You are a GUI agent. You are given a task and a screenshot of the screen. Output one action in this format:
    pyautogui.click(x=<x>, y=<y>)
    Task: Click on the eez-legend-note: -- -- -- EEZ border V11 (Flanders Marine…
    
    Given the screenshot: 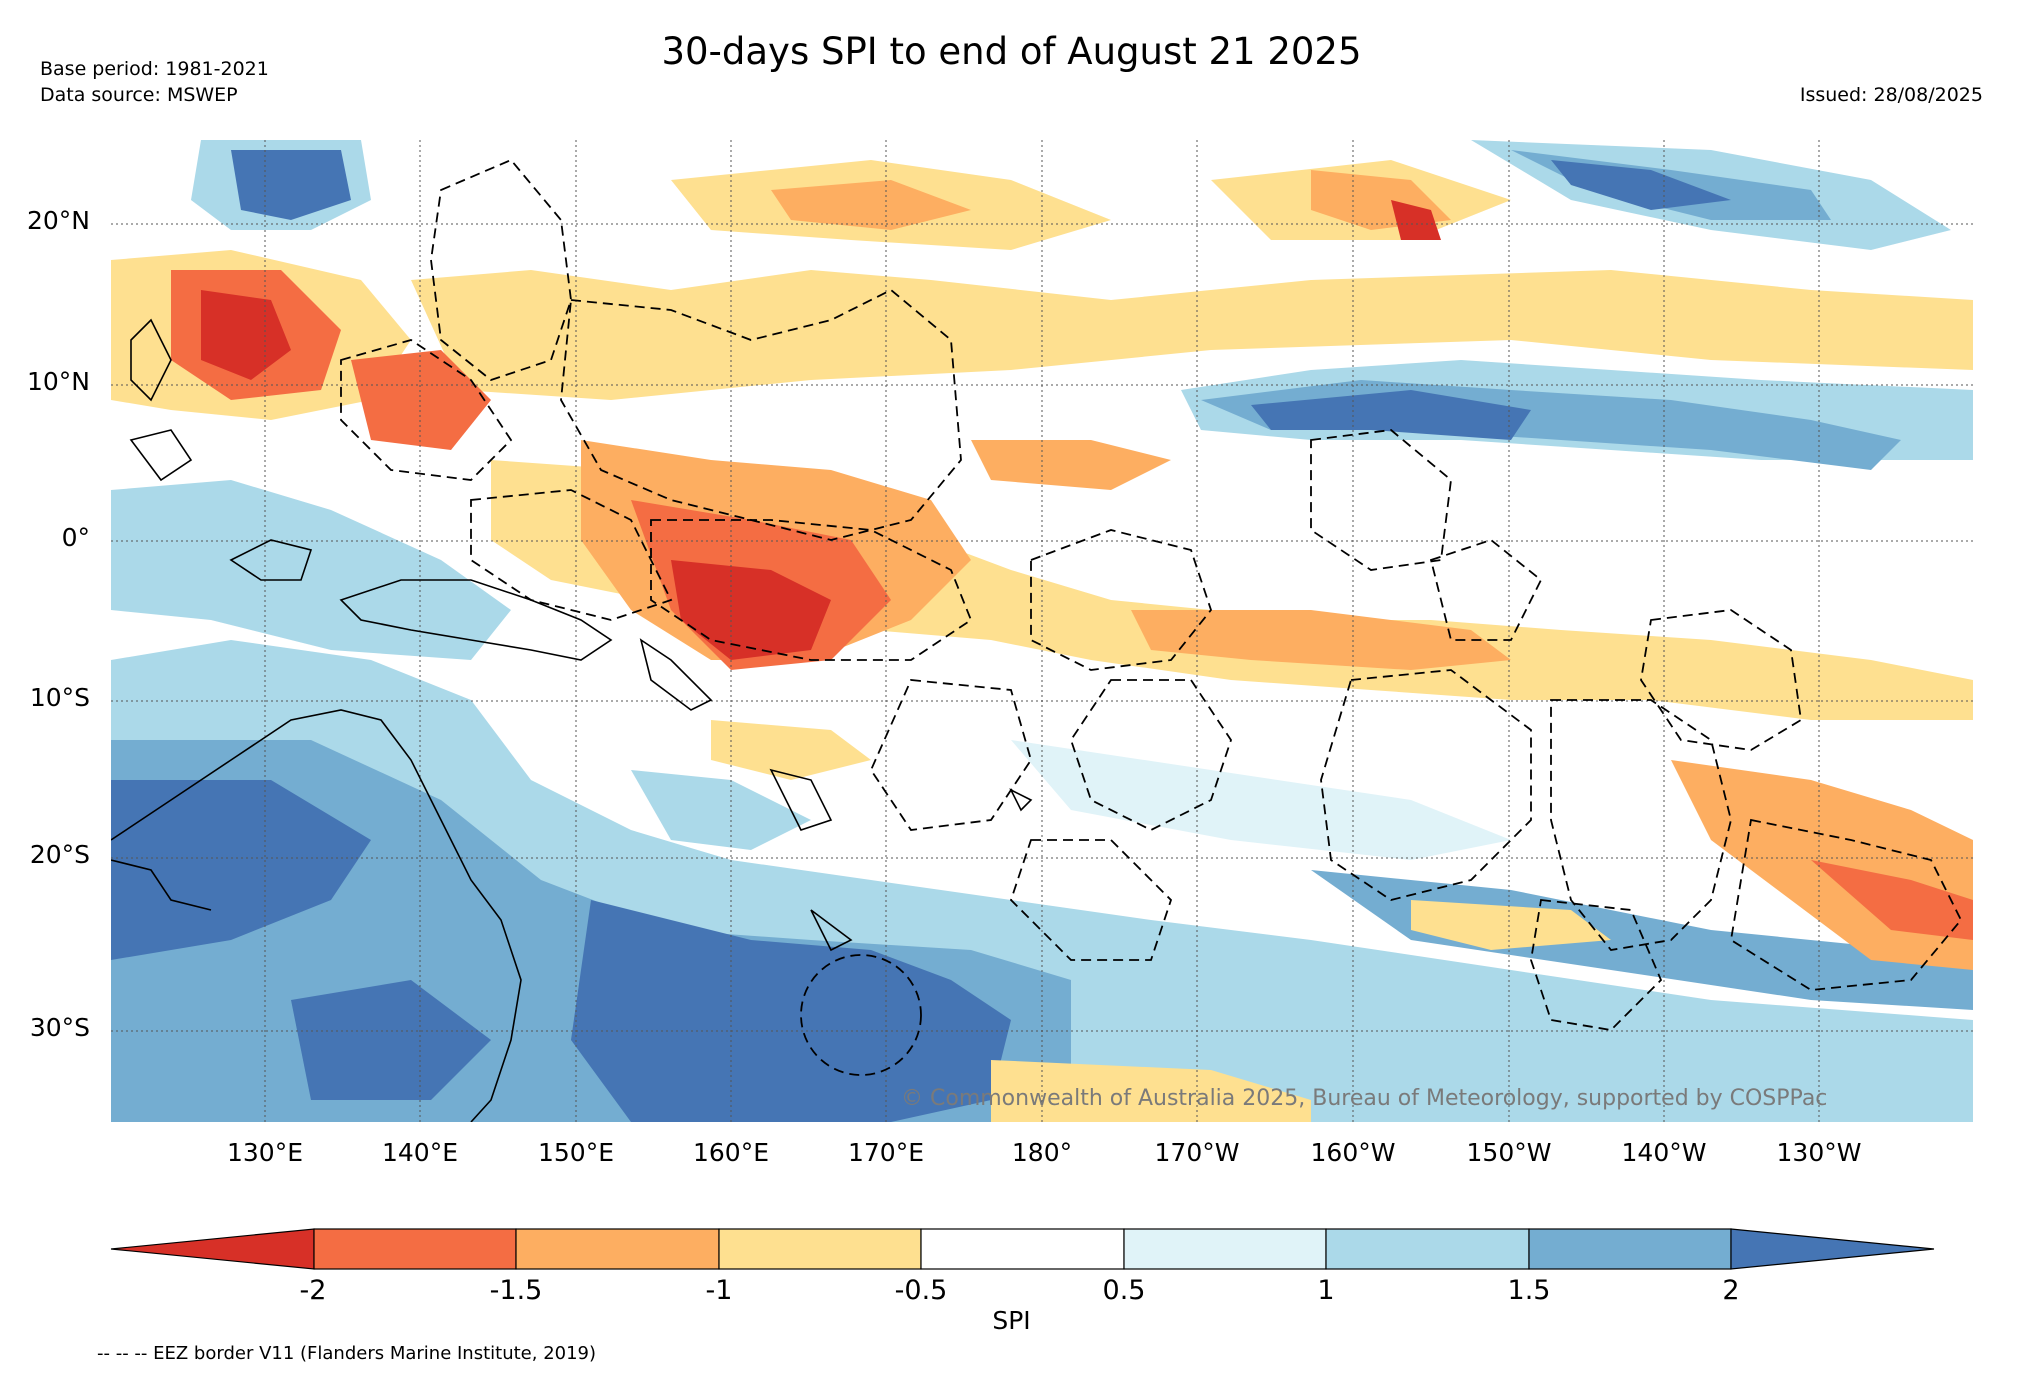 What is the action you would take?
    pyautogui.click(x=347, y=1353)
    